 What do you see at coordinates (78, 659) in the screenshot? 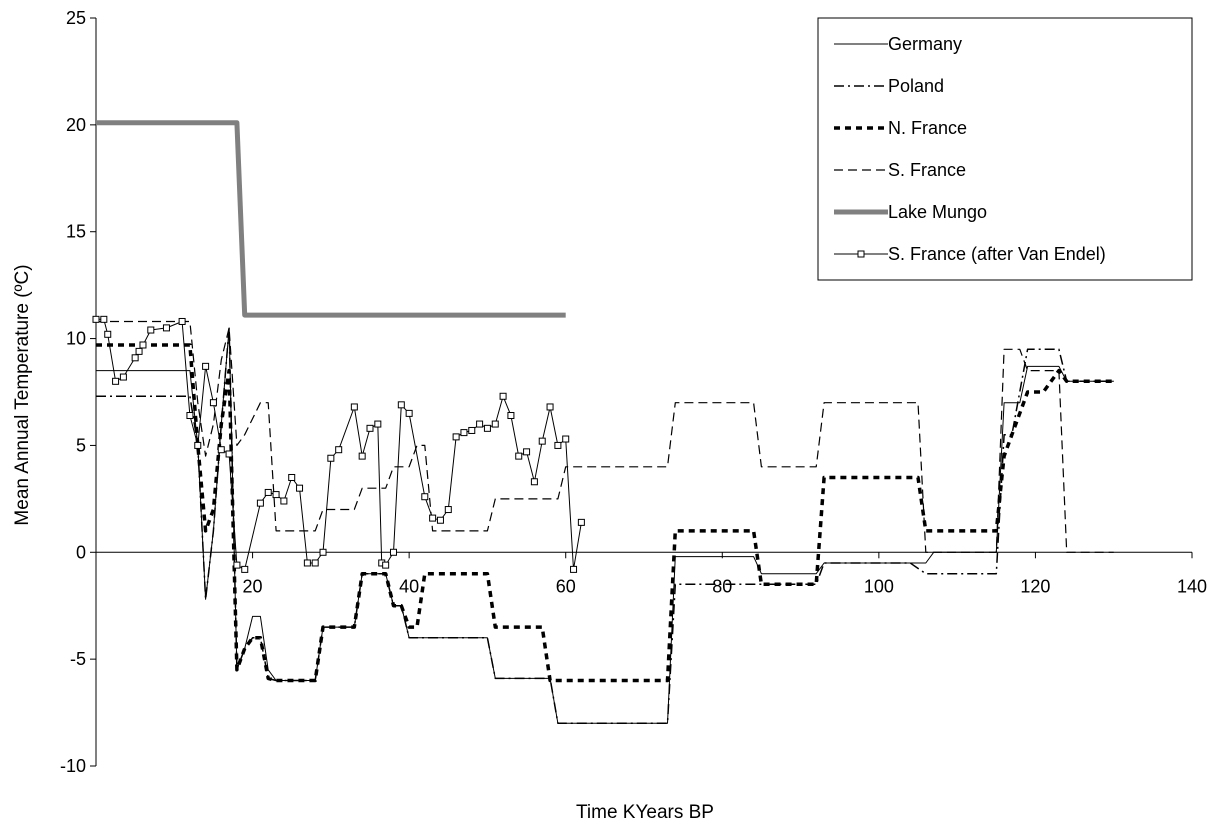
I see `y-tick-label: -5` at bounding box center [78, 659].